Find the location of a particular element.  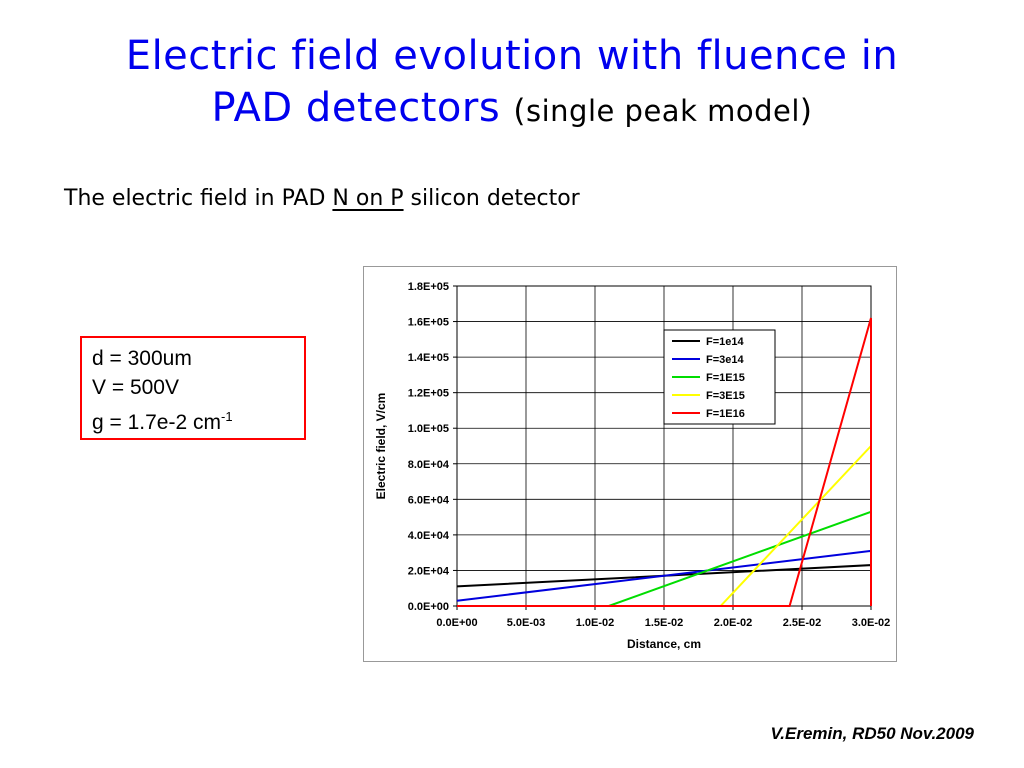

y-tick-label: 4.0E+04 is located at coordinates (429, 536).